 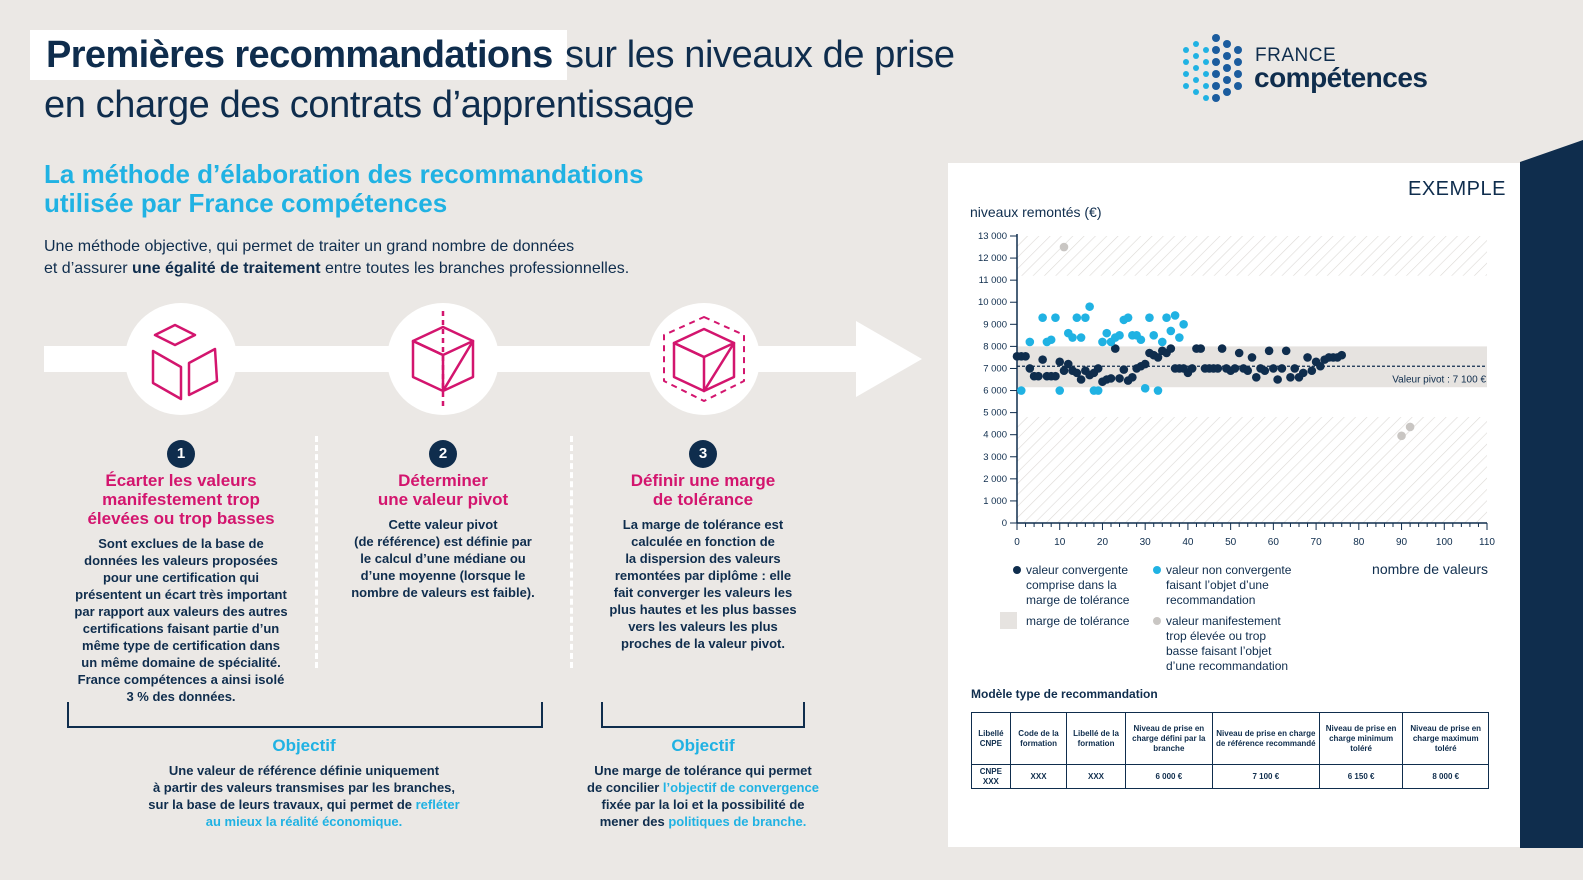 What do you see at coordinates (443, 480) in the screenshot?
I see `step2-title-line: Déterminer` at bounding box center [443, 480].